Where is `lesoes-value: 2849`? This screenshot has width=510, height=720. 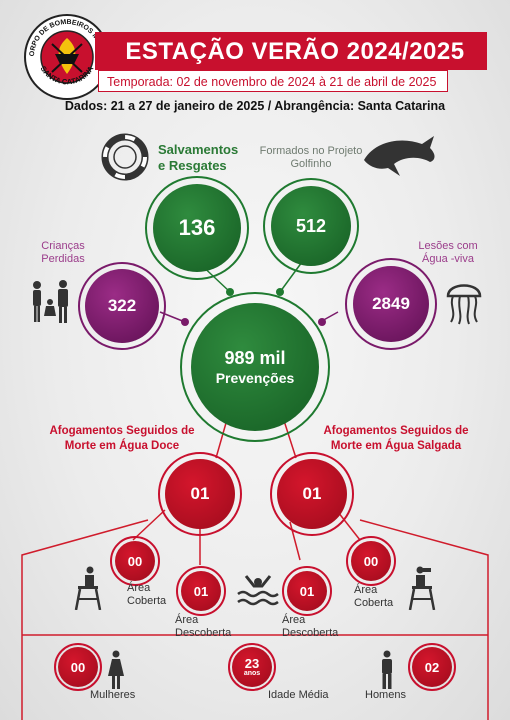 lesoes-value: 2849 is located at coordinates (391, 304).